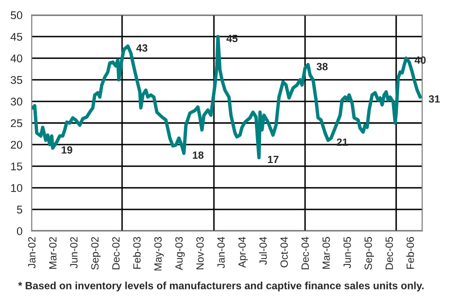  I want to click on y-tick-label: 50, so click(16, 15).